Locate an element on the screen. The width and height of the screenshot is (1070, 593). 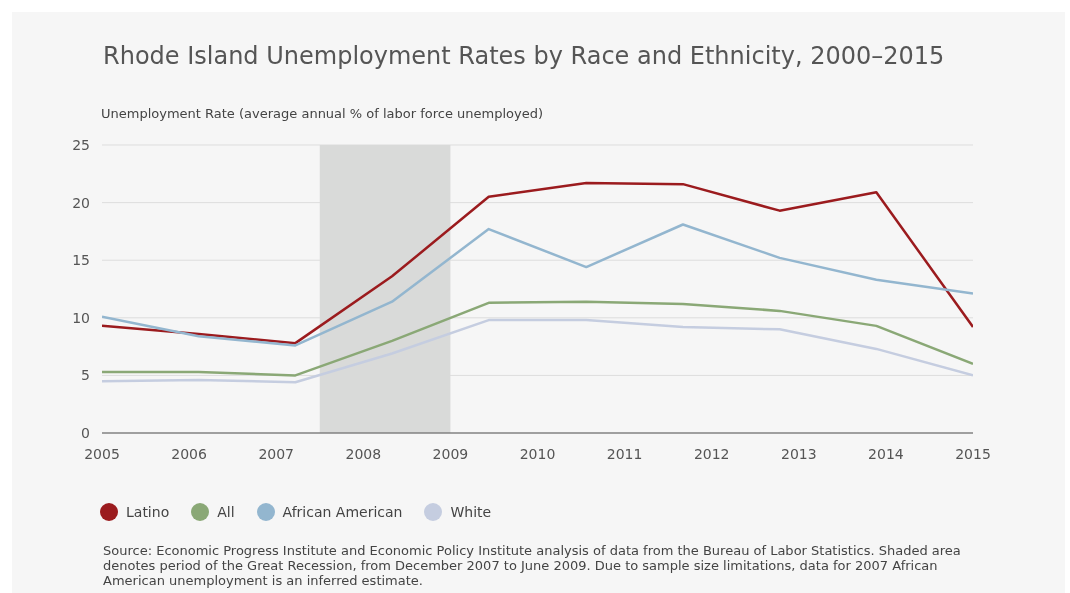
x-tick-label: 2012 is located at coordinates (711, 453).